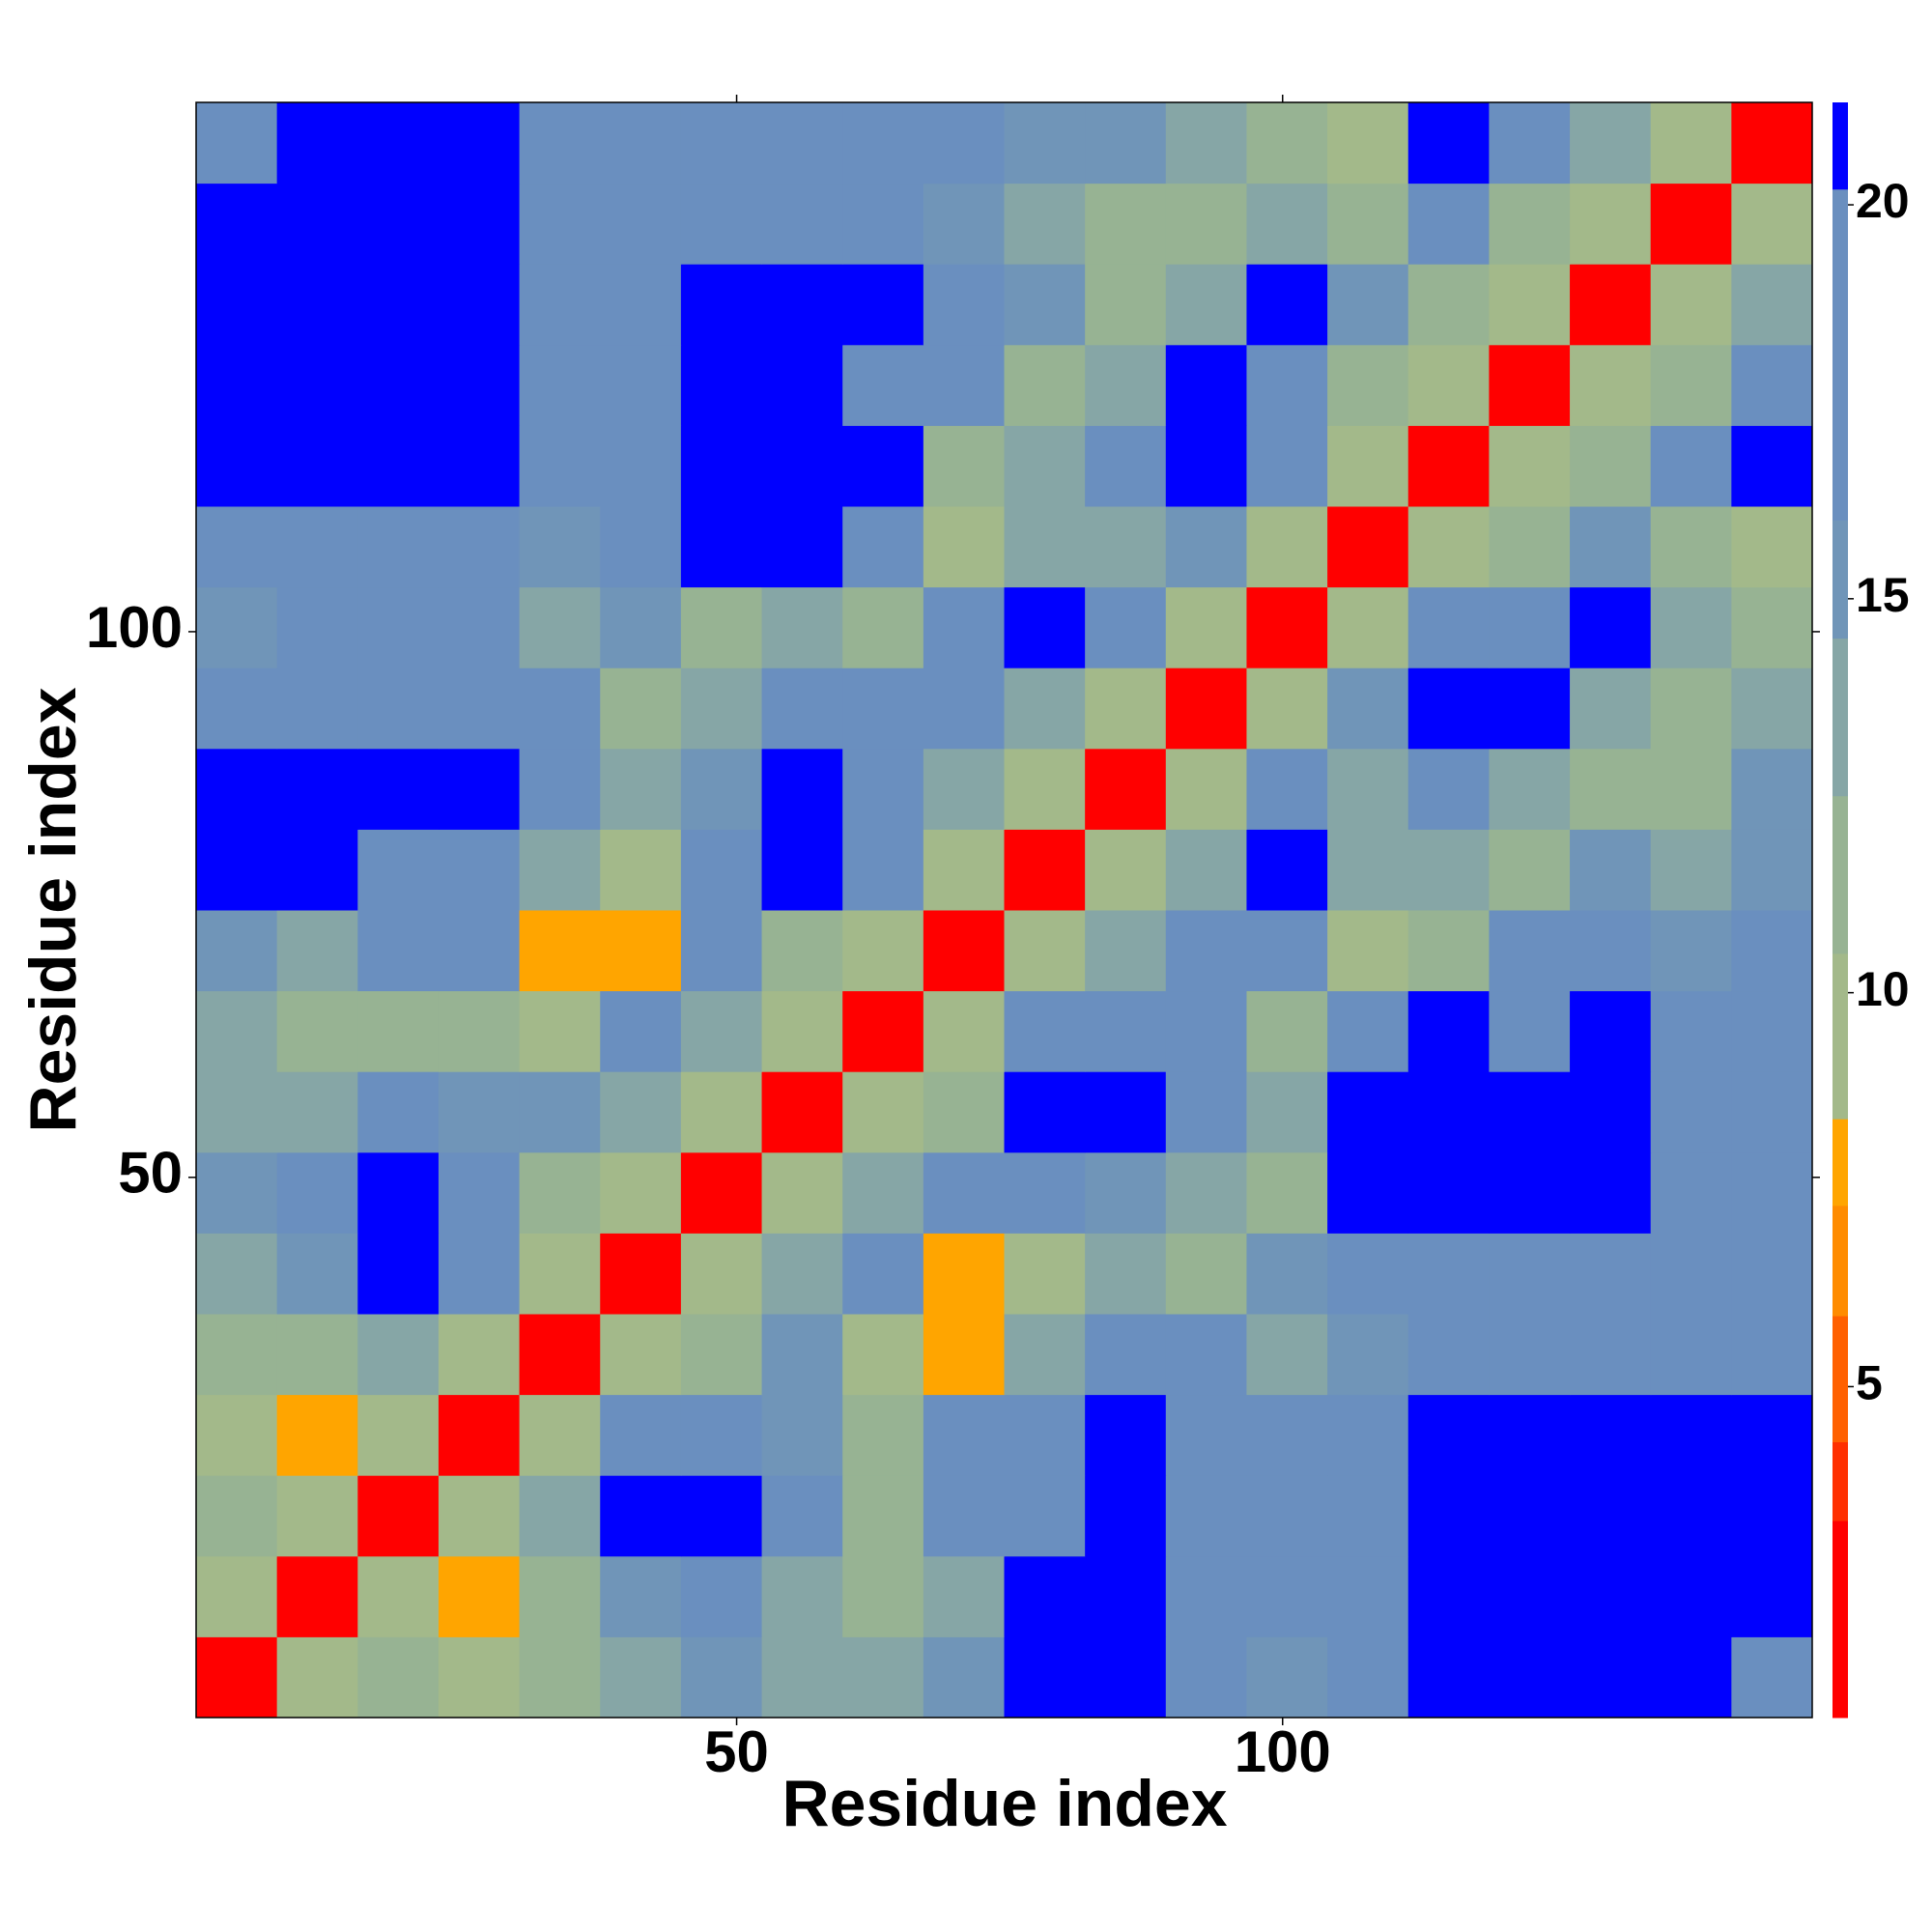 Image resolution: width=1932 pixels, height=1932 pixels. What do you see at coordinates (1883, 201) in the screenshot?
I see `colorbar-tick-label: 20` at bounding box center [1883, 201].